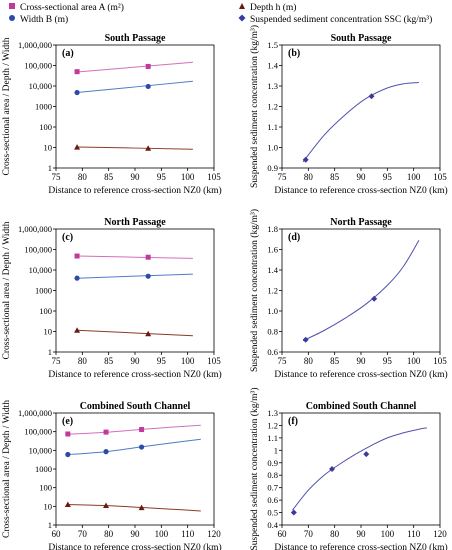 This screenshot has width=452, height=550. I want to click on panel-label: (c), so click(67, 237).